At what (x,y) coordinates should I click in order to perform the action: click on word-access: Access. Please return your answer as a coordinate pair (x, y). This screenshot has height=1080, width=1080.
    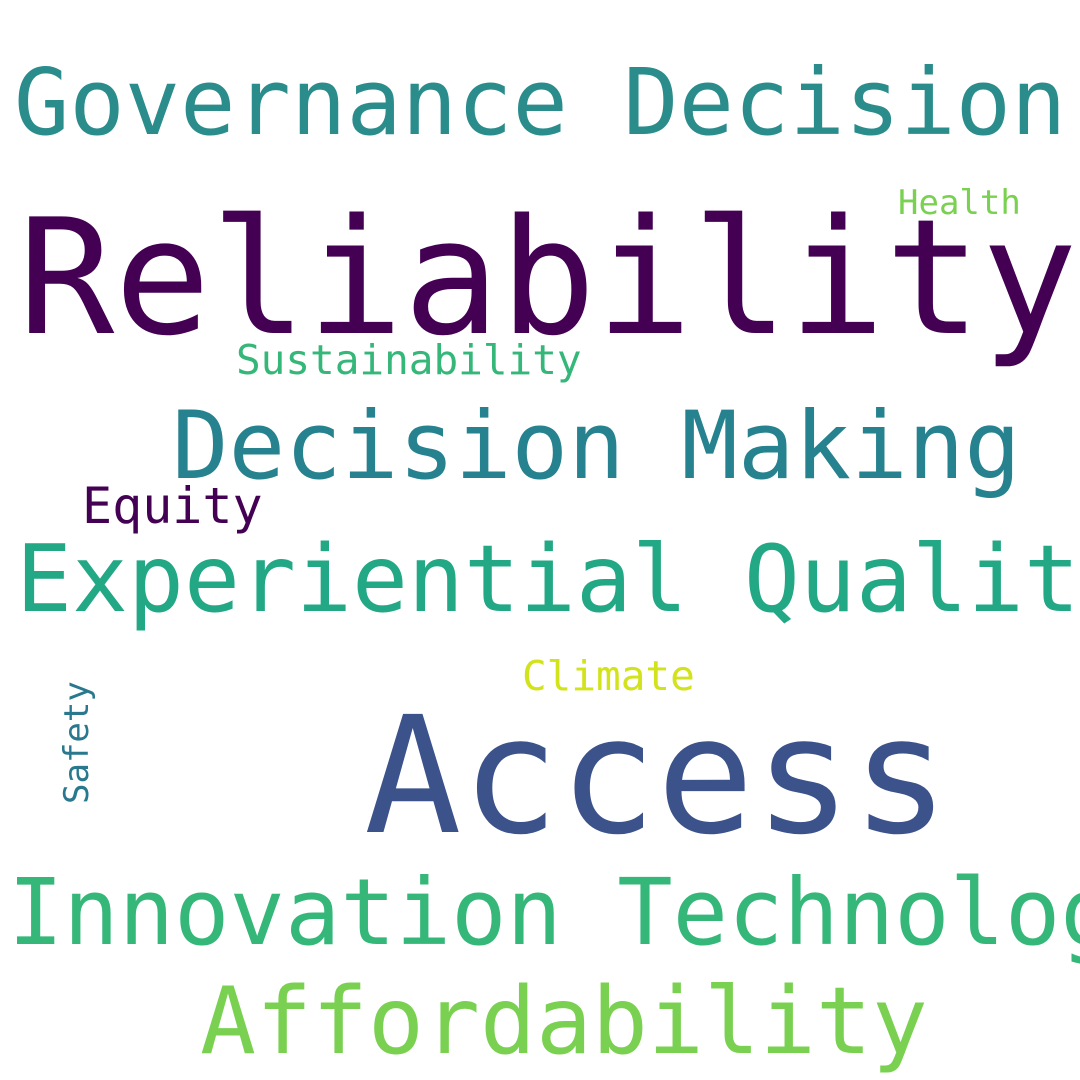
    Looking at the image, I should click on (657, 777).